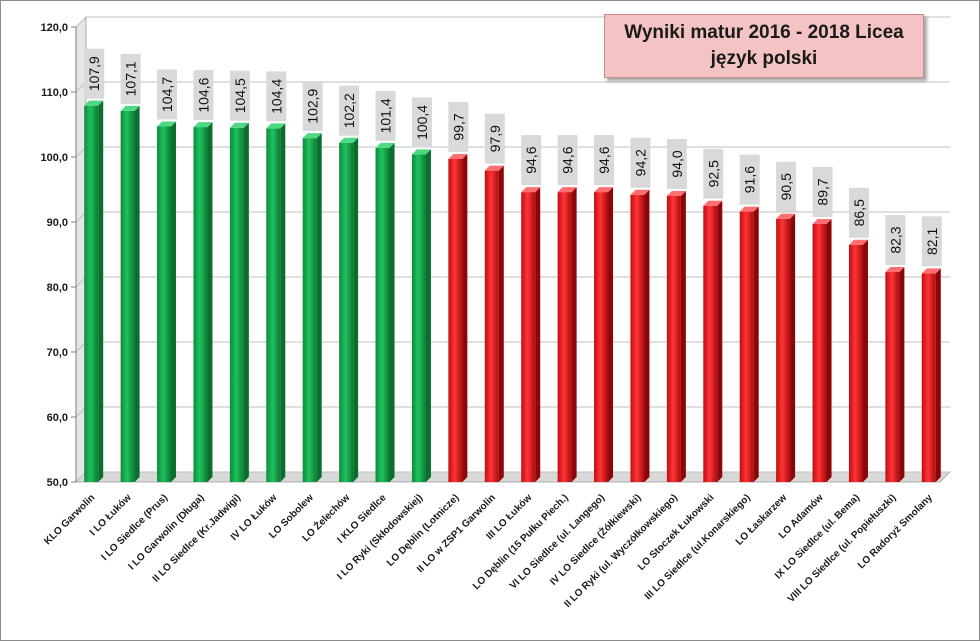  Describe the element at coordinates (94, 73) in the screenshot. I see `data-label: 107,9` at that location.